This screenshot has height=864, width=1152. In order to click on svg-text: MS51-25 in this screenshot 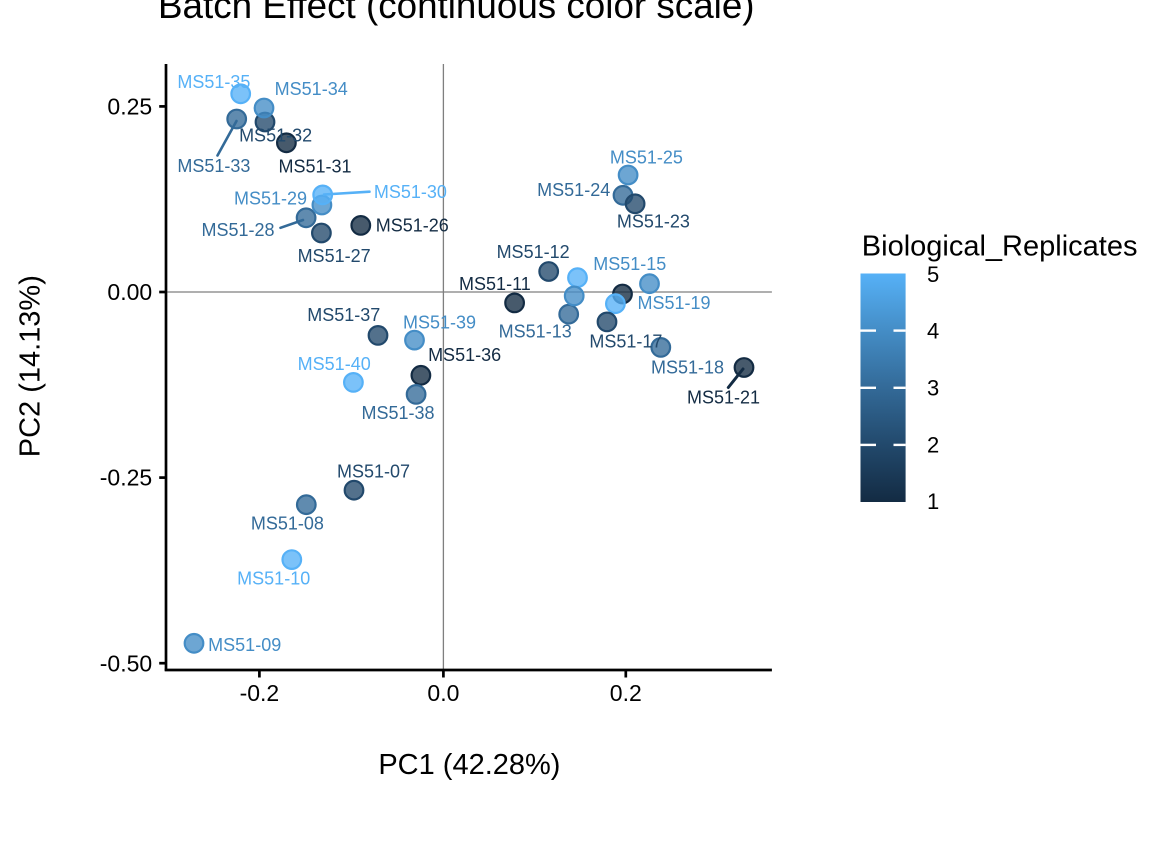, I will do `click(646, 158)`.